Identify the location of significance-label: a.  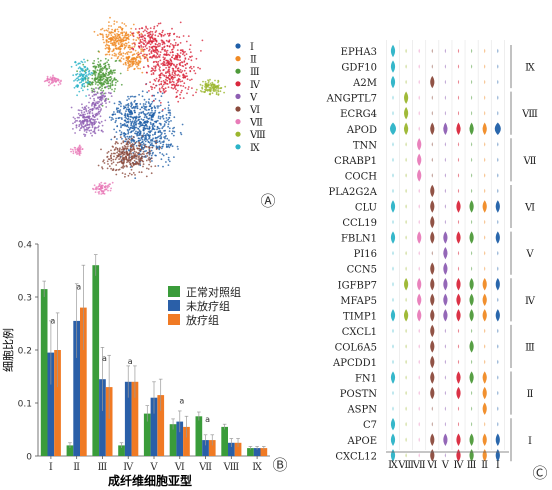
(130, 361).